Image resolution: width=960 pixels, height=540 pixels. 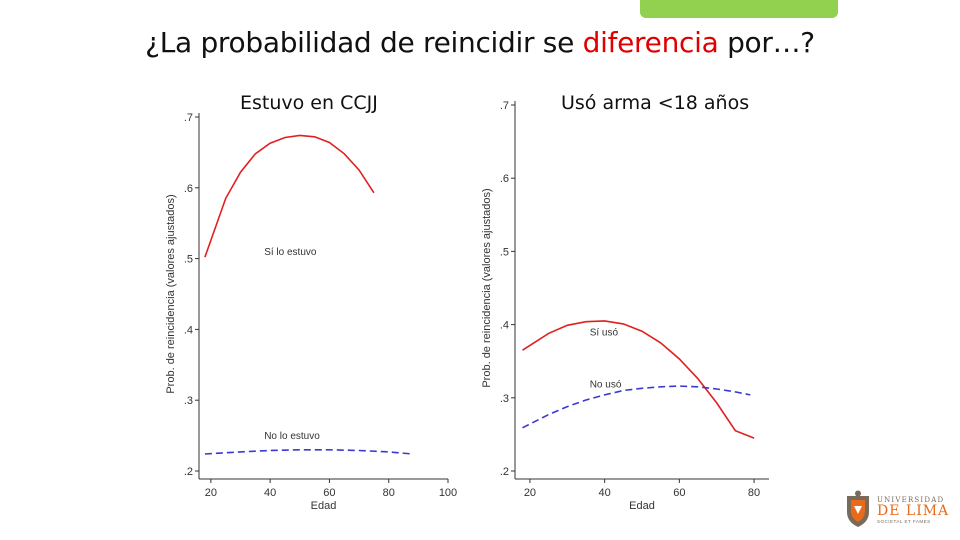 I want to click on chart2-title: Usó arma <18 años, so click(x=655, y=103).